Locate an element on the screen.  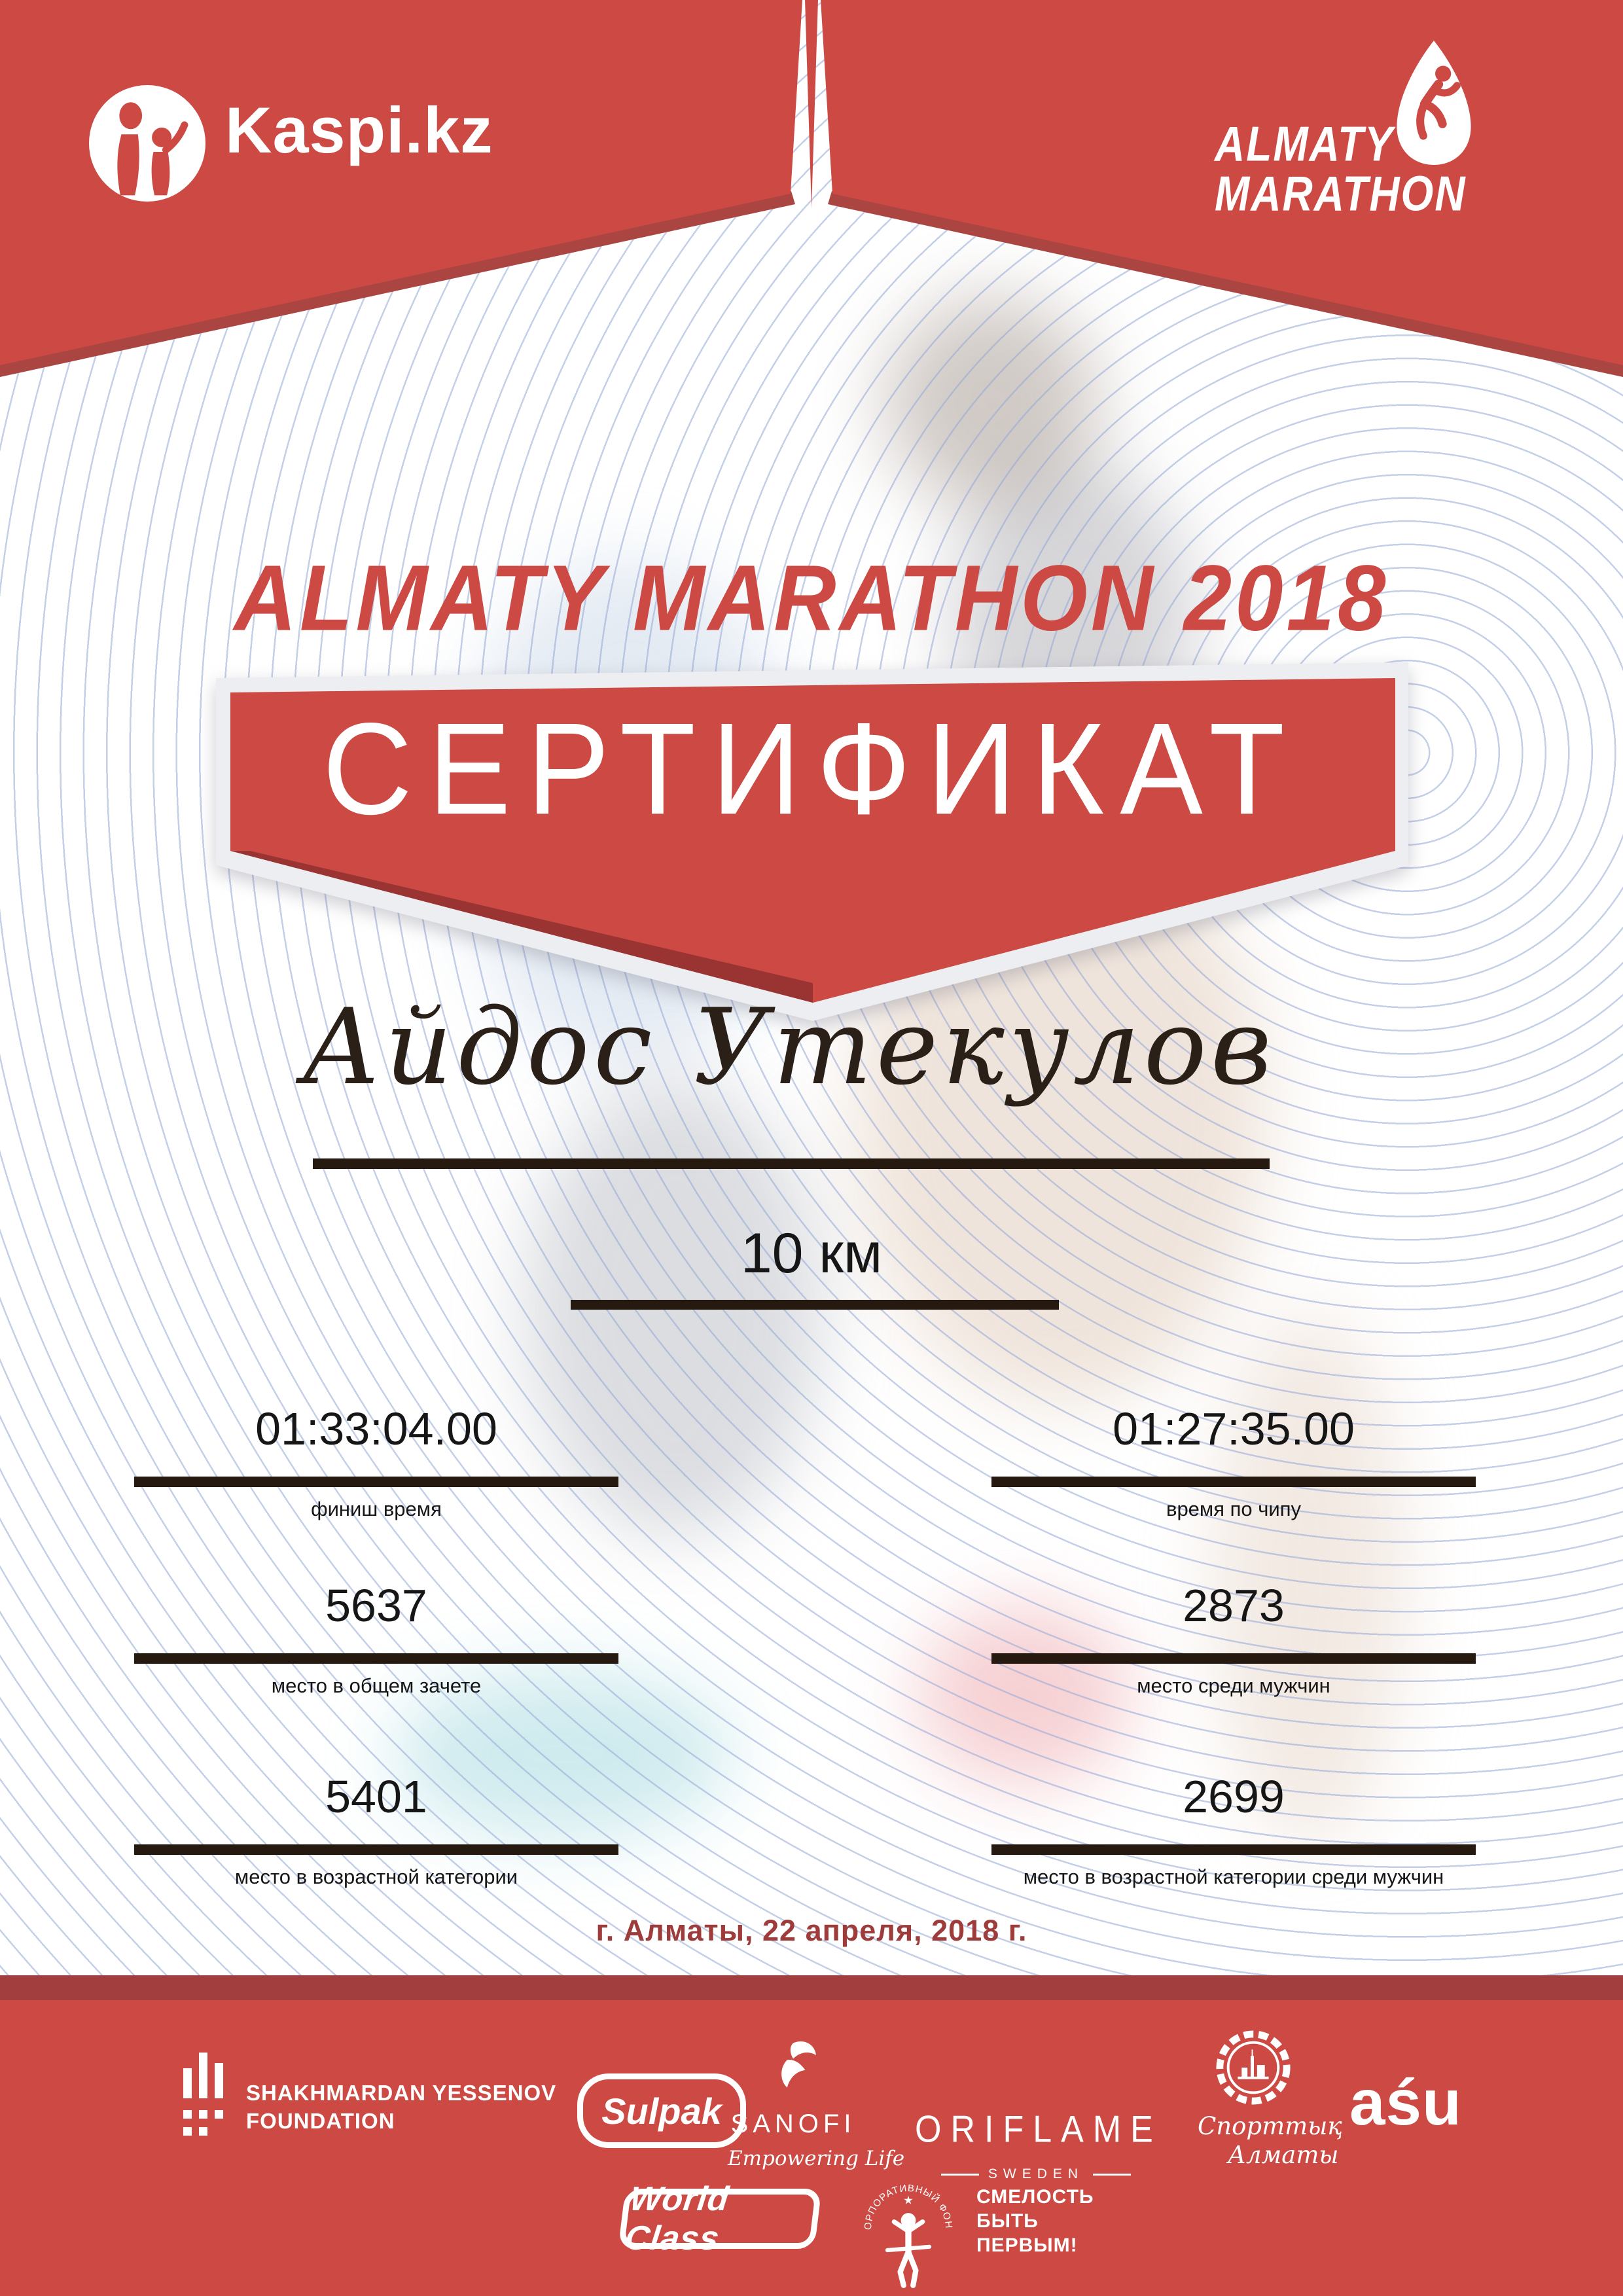
yessenov-text-line2: FOUNDATION is located at coordinates (320, 2121).